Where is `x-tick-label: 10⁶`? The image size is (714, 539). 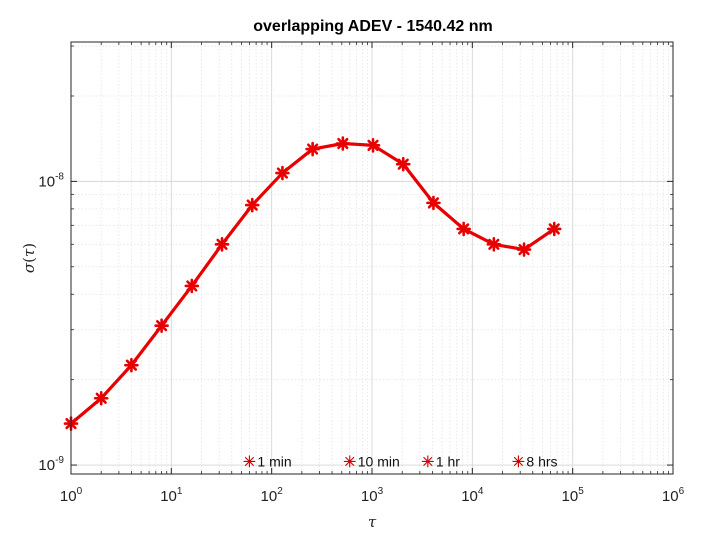 x-tick-label: 10⁶ is located at coordinates (673, 495).